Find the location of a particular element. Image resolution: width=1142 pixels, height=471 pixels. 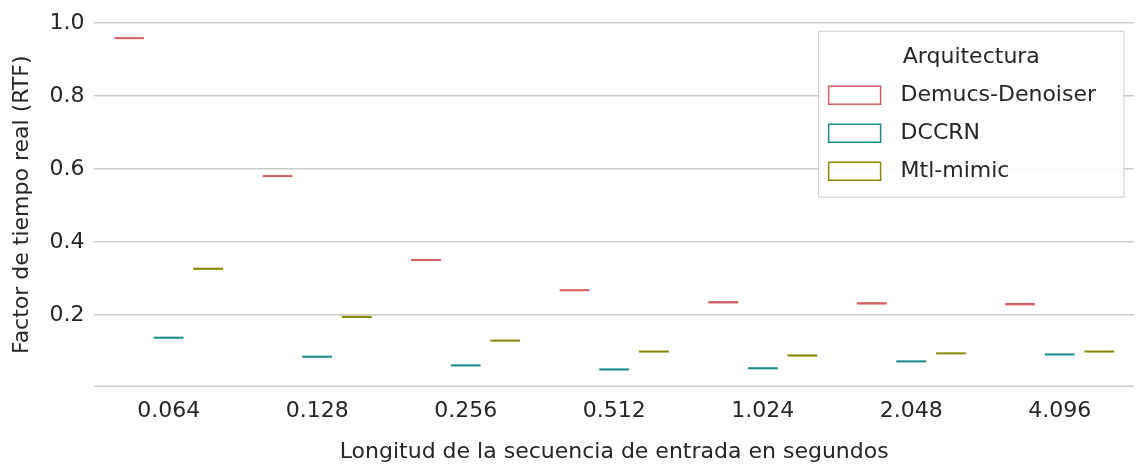

legend-title: Arquitectura is located at coordinates (971, 55).